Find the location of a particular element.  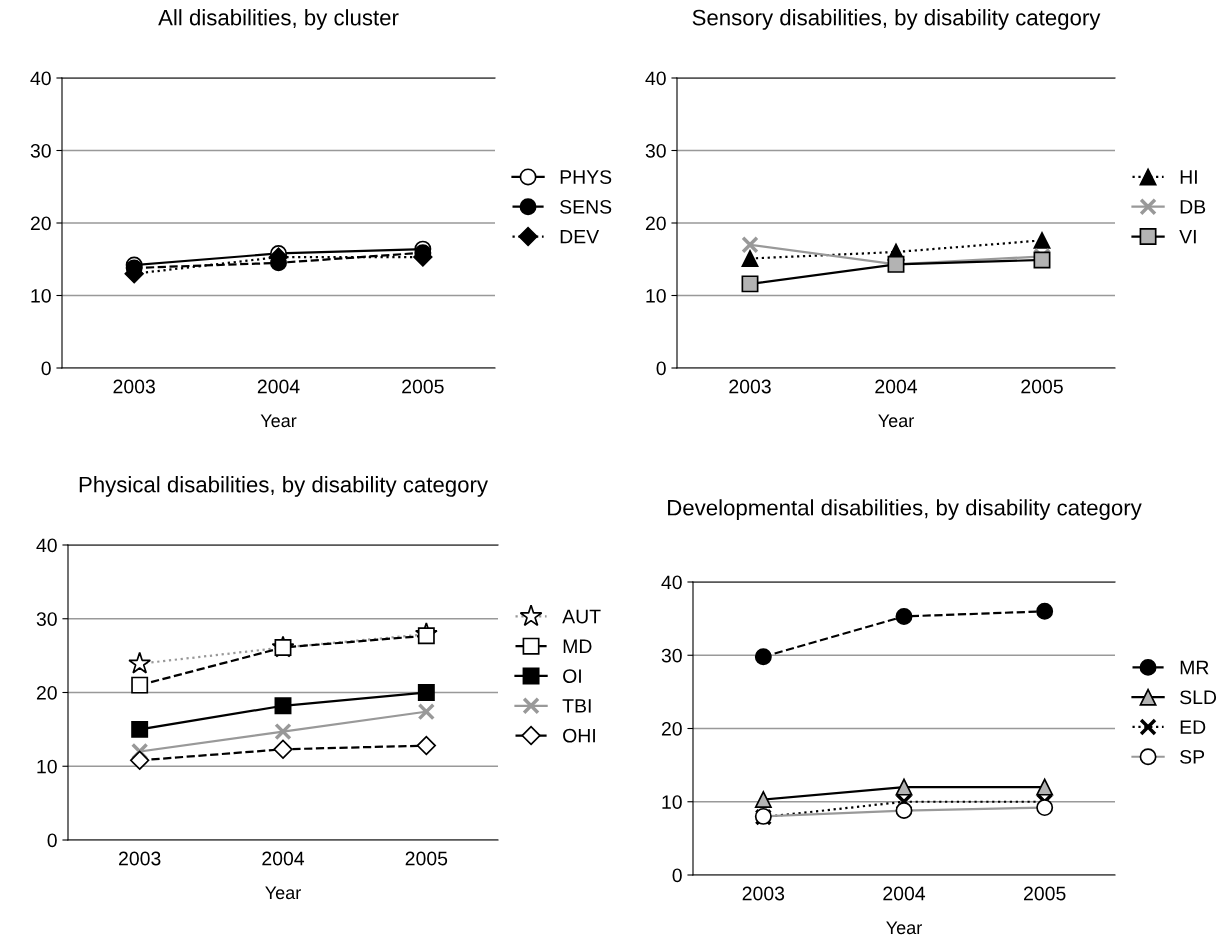

chart-title: Physical disabilities, by disability category is located at coordinates (283, 486).